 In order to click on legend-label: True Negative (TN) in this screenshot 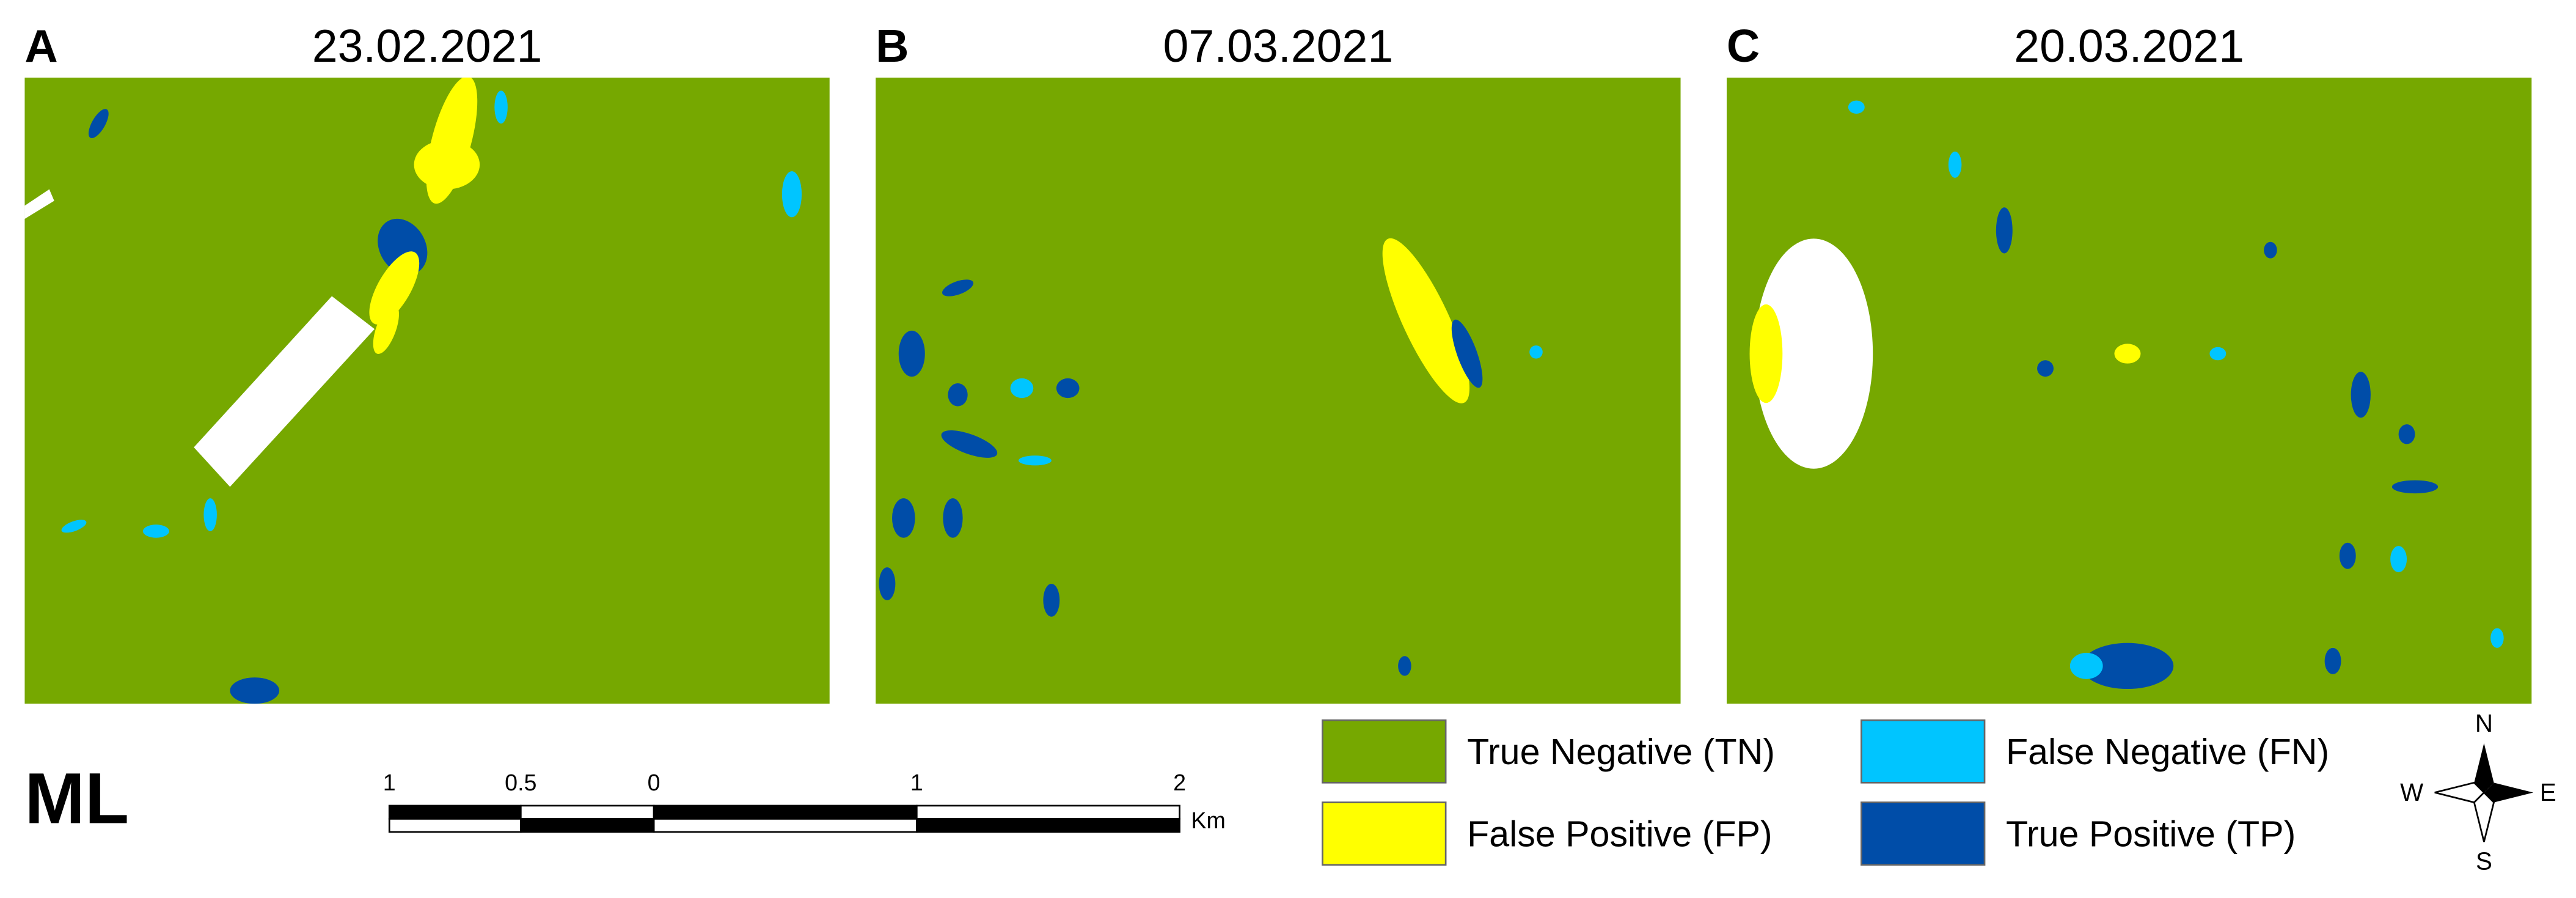, I will do `click(1621, 751)`.